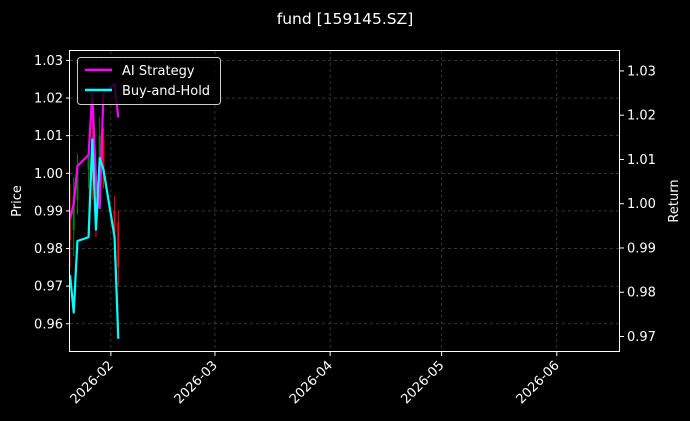  Describe the element at coordinates (196, 382) in the screenshot. I see `x-tick-label: 2026-03` at that location.